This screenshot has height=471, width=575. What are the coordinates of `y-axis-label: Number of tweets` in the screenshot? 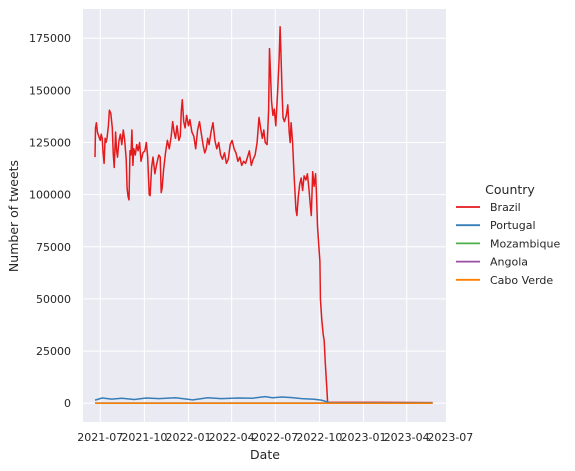 It's located at (13, 216).